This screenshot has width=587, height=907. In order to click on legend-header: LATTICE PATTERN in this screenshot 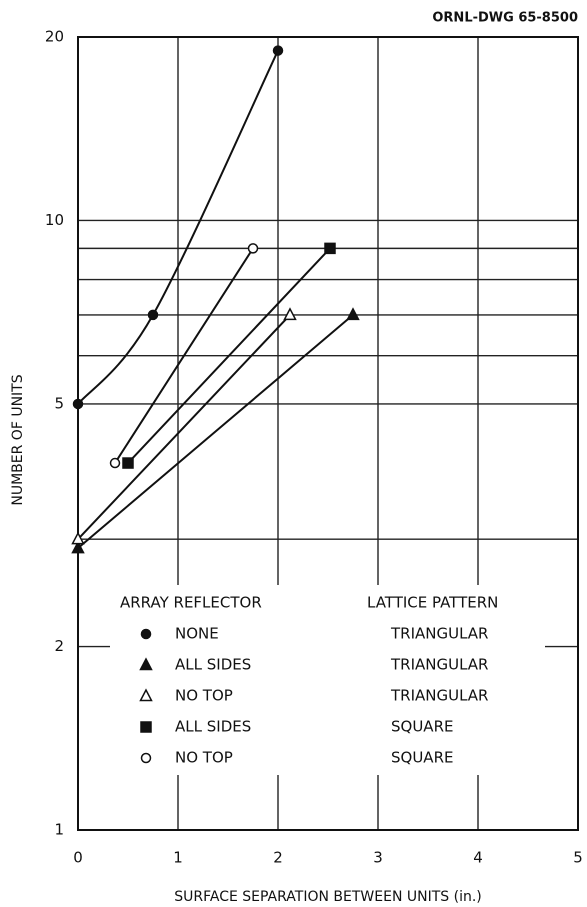, I will do `click(432, 603)`.